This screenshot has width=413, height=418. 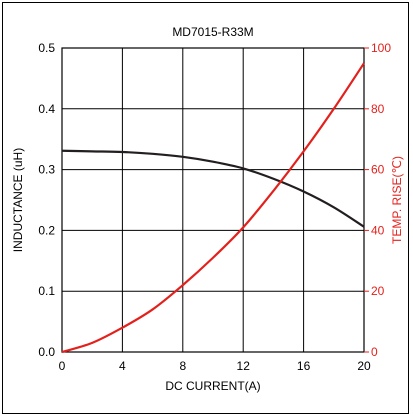 I want to click on y-axis-label: INDUCTANCE (uH), so click(x=18, y=200).